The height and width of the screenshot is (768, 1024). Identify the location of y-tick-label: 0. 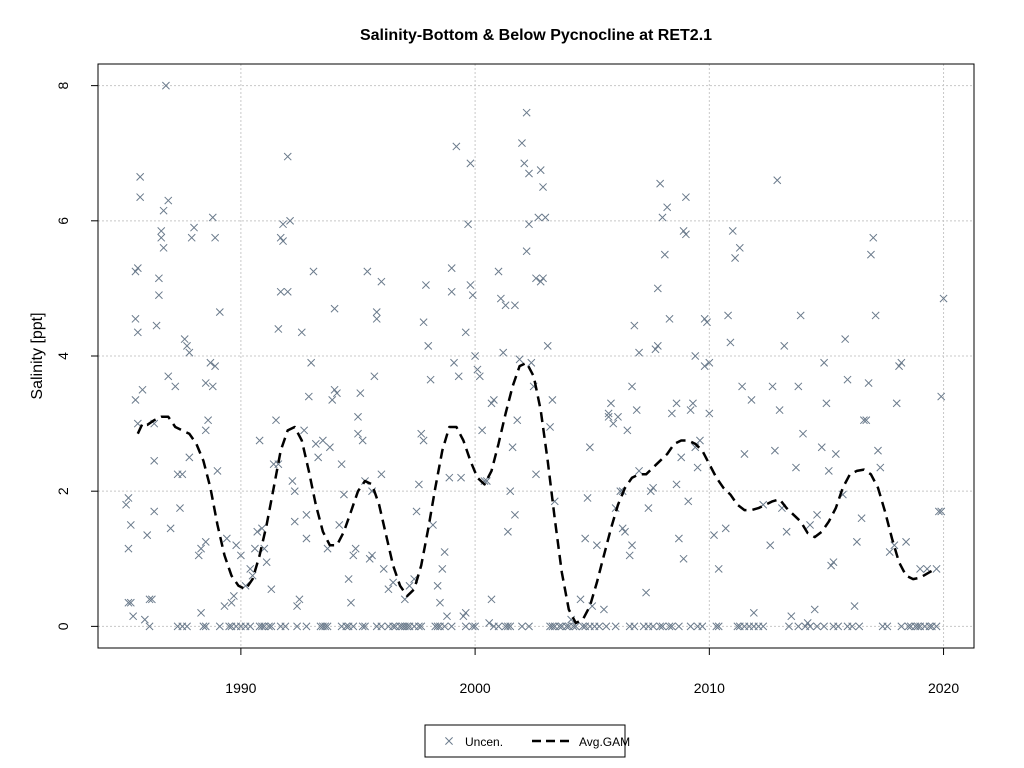
(63, 626).